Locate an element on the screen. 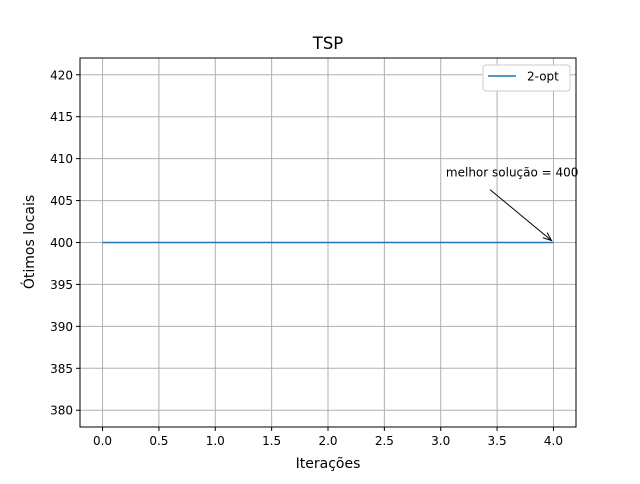 The height and width of the screenshot is (484, 640). y-tick-label: 395 is located at coordinates (61, 285).